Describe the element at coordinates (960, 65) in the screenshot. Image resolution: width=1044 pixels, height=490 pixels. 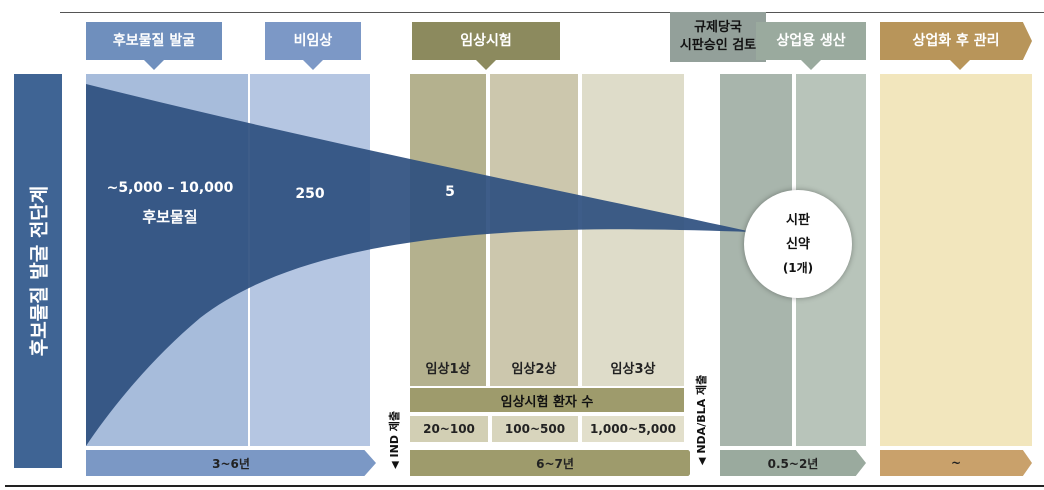
I see `header-post-arrow` at that location.